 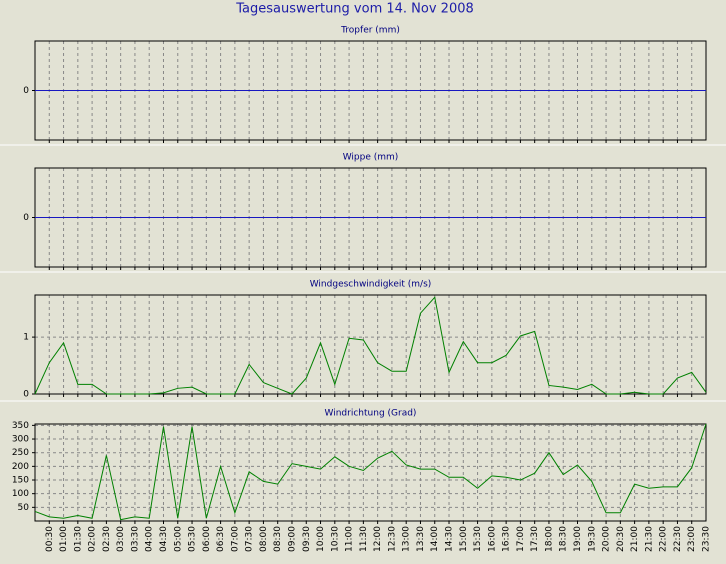 I want to click on x-tick-label: 09:00, so click(x=292, y=539).